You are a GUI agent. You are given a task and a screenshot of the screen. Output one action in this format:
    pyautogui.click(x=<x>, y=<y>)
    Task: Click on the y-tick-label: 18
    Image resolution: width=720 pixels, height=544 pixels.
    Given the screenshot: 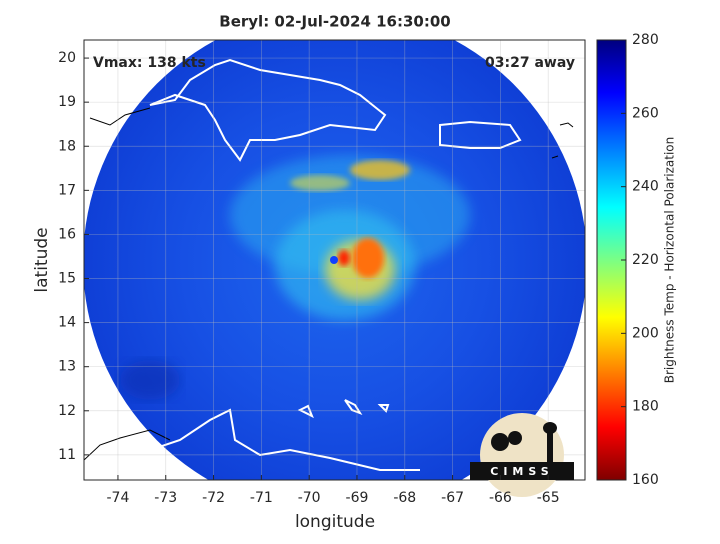 What is the action you would take?
    pyautogui.click(x=67, y=146)
    